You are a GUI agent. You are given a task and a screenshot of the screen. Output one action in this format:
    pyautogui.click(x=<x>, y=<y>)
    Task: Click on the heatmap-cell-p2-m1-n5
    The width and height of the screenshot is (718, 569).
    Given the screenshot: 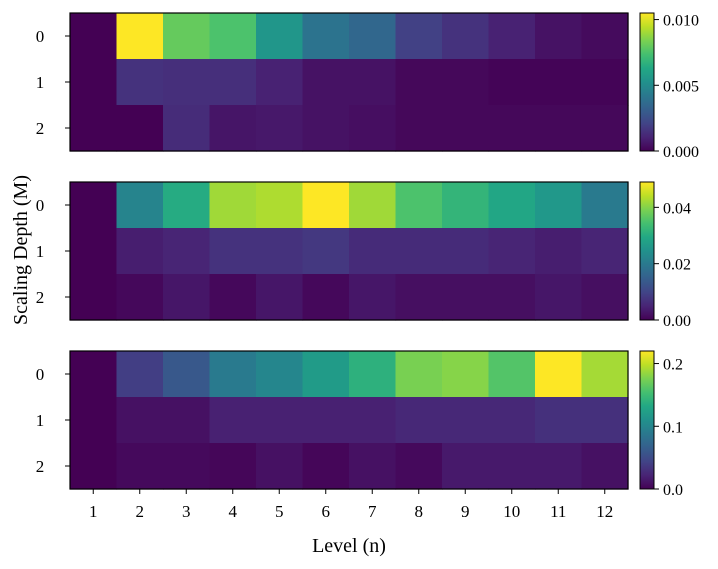 What is the action you would take?
    pyautogui.click(x=280, y=251)
    